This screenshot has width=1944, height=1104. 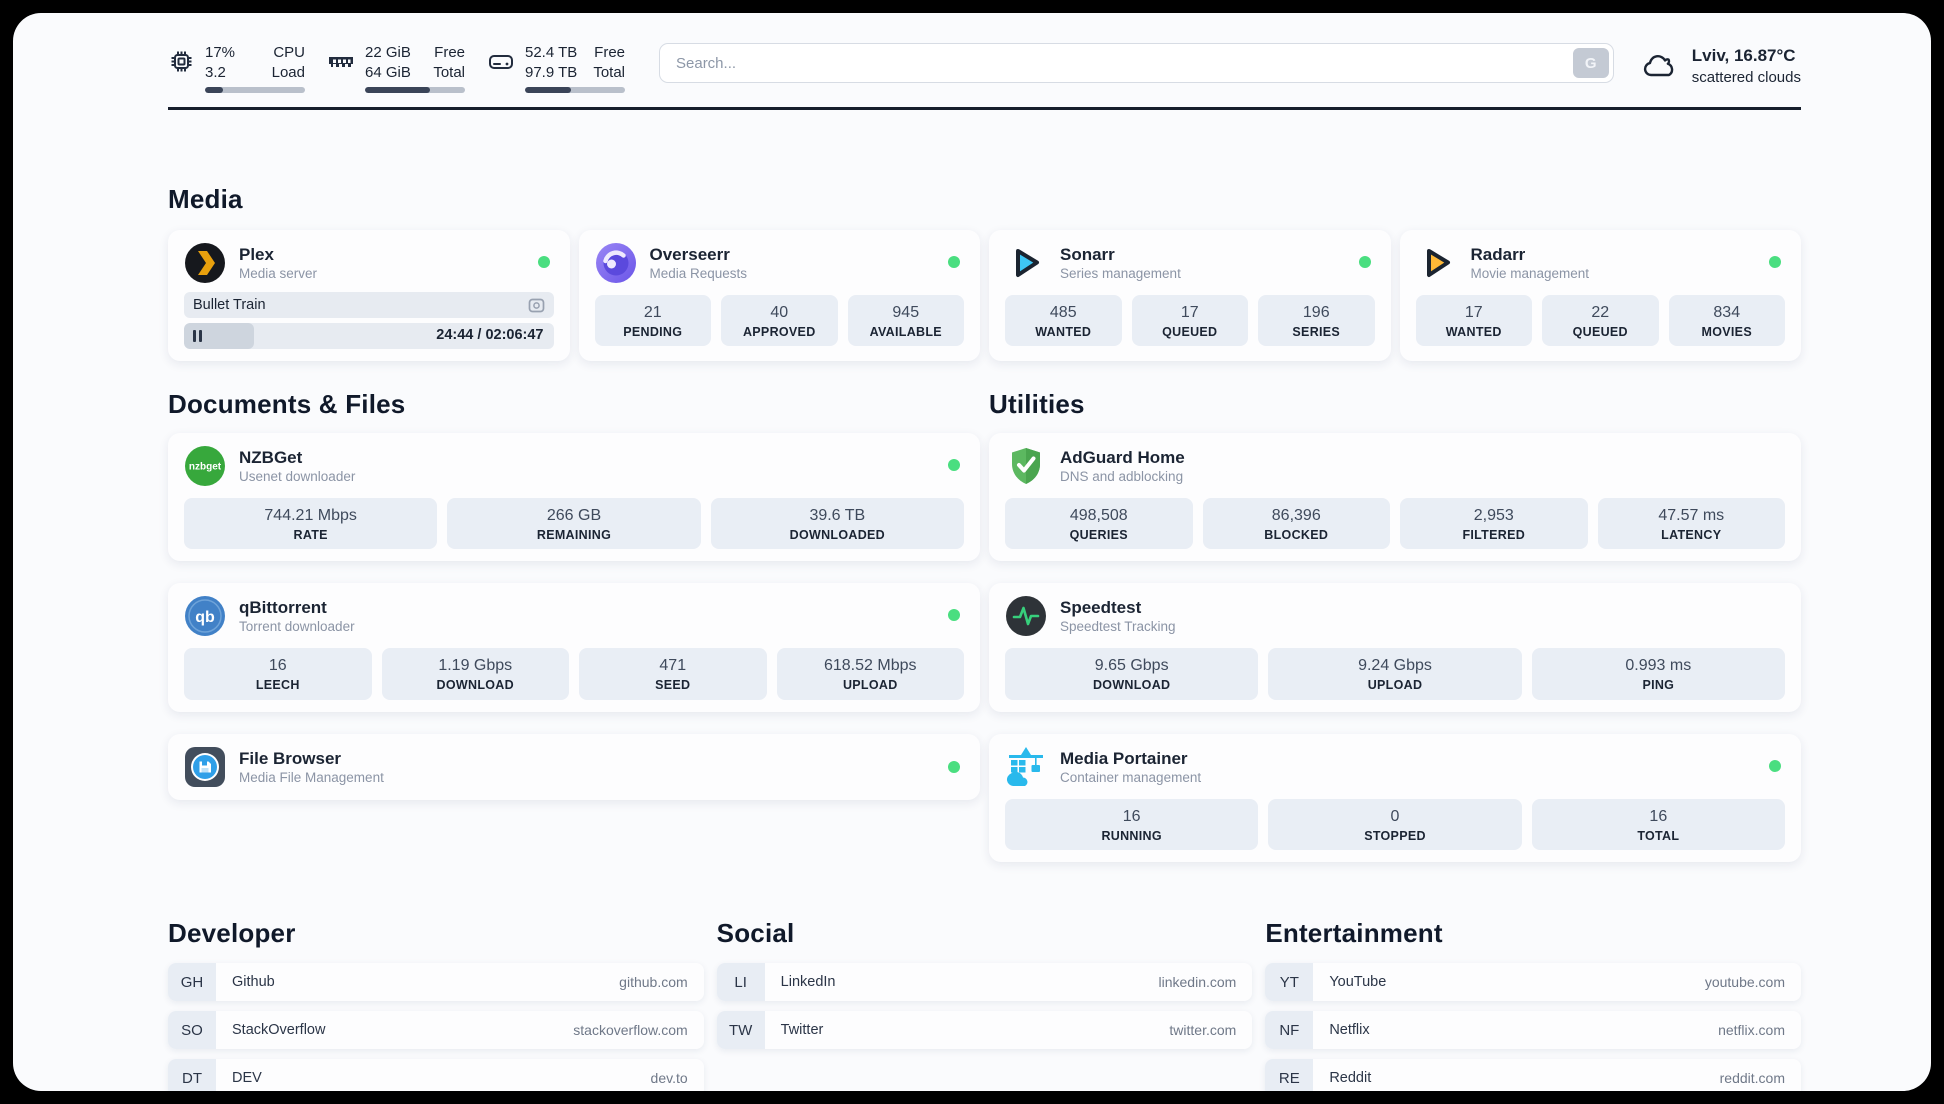 I want to click on cpu-widget: 17% CPU 3.2 Load, so click(x=236, y=68).